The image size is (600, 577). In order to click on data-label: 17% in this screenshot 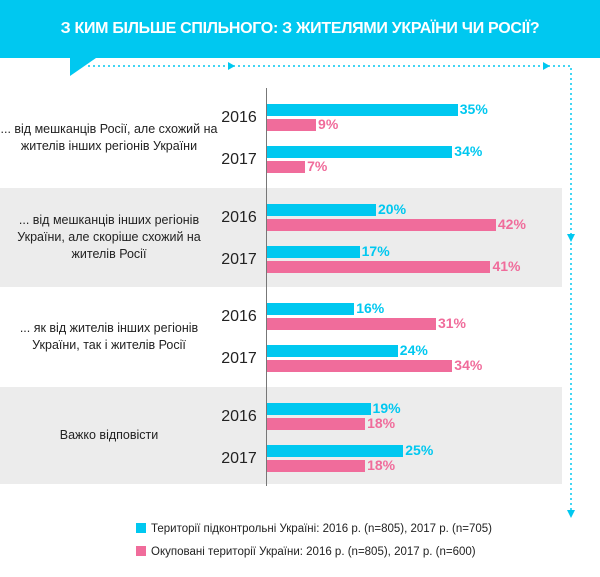, I will do `click(375, 251)`.